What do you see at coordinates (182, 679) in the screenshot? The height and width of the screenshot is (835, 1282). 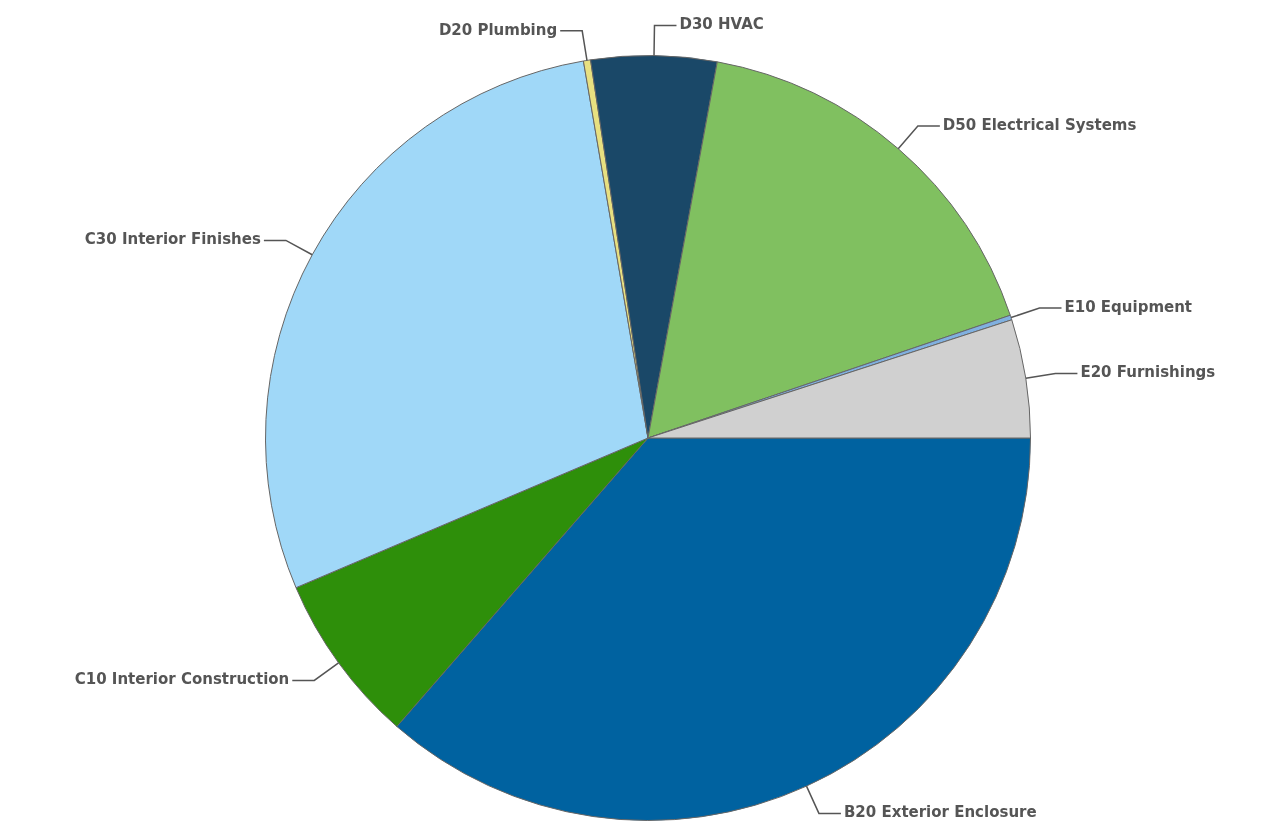 I see `slice-label: C10 Interior Construction` at bounding box center [182, 679].